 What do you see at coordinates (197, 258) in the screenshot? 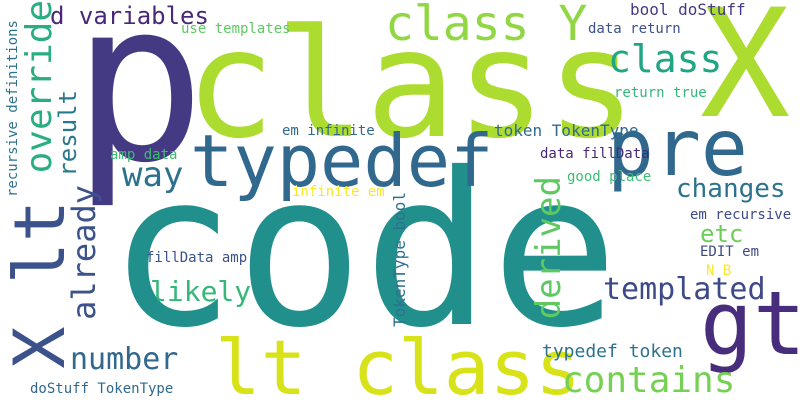
I see `word-fillData-amp: fillData amp` at bounding box center [197, 258].